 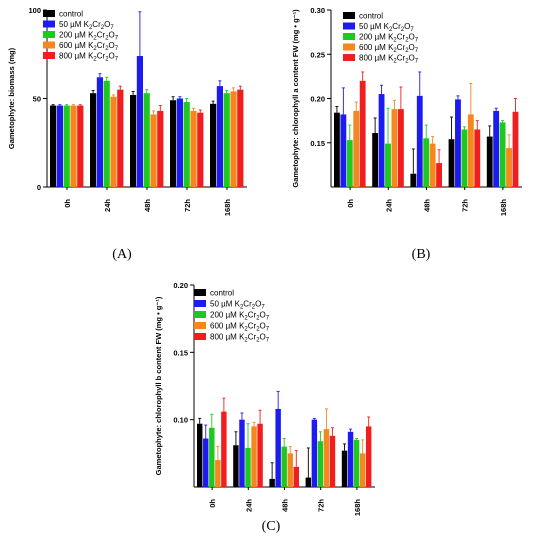 I want to click on y-tick-label: 0.10, so click(x=180, y=420).